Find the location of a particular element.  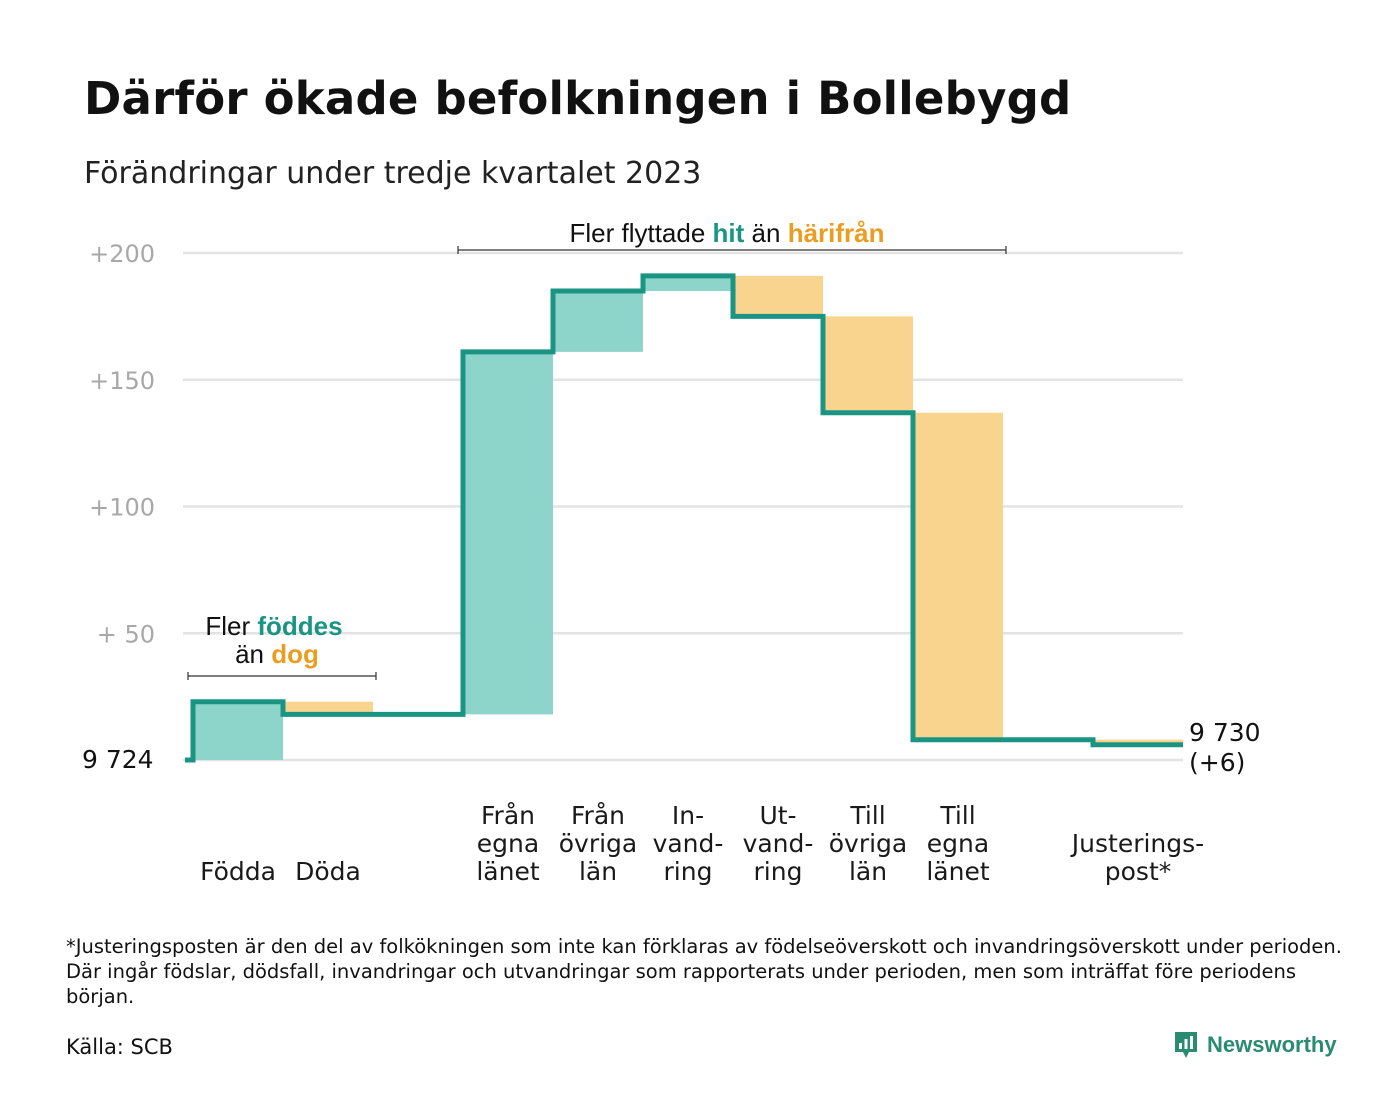

category-label: Till egna länet is located at coordinates (957, 843).